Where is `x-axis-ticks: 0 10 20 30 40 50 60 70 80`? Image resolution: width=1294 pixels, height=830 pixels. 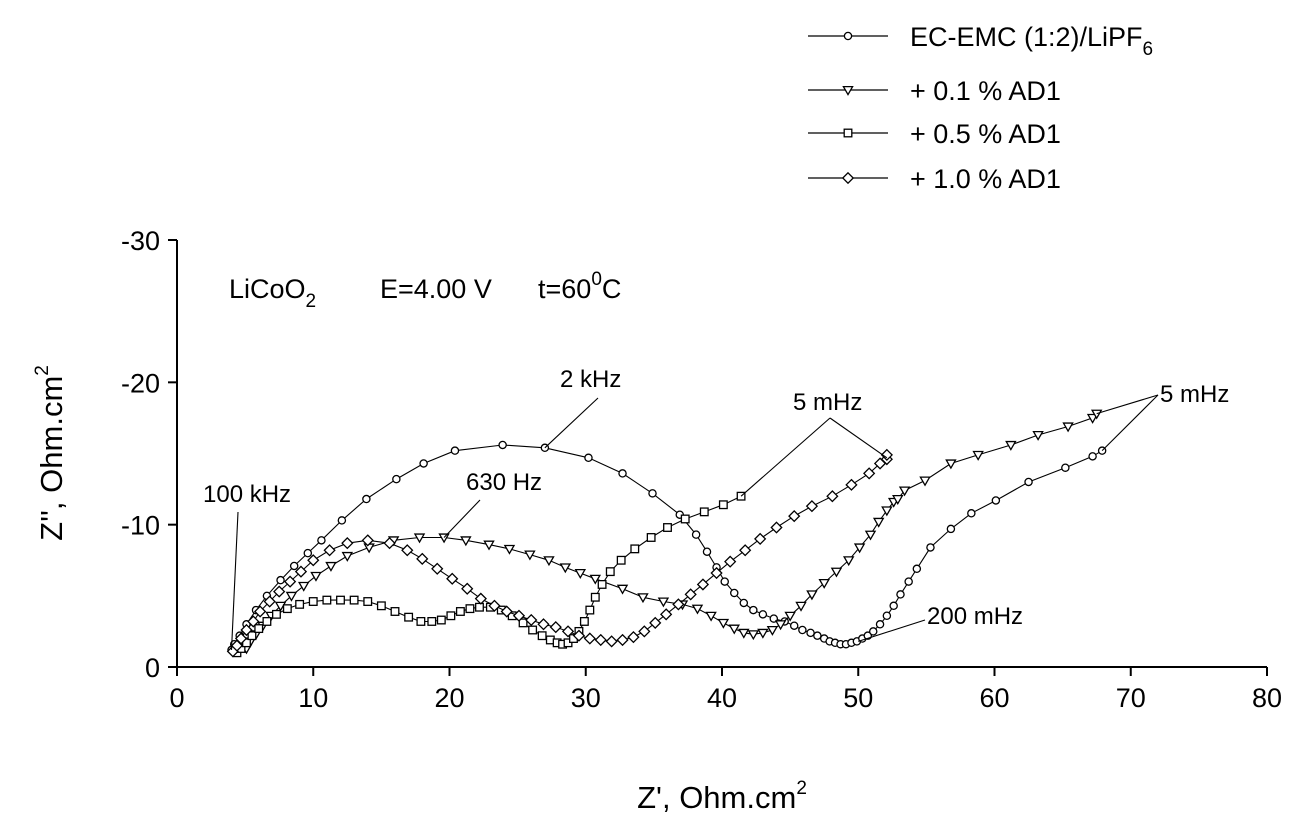
x-axis-ticks: 0 10 20 30 40 50 60 70 80 is located at coordinates (725, 690).